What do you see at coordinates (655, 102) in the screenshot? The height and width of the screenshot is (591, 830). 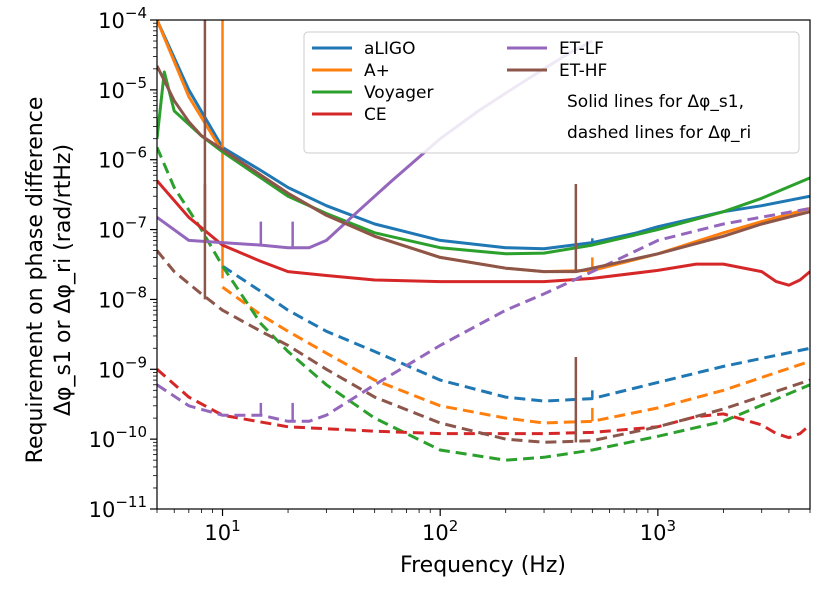 I see `legend-note-line1: Solid lines for Δφ_s1,` at bounding box center [655, 102].